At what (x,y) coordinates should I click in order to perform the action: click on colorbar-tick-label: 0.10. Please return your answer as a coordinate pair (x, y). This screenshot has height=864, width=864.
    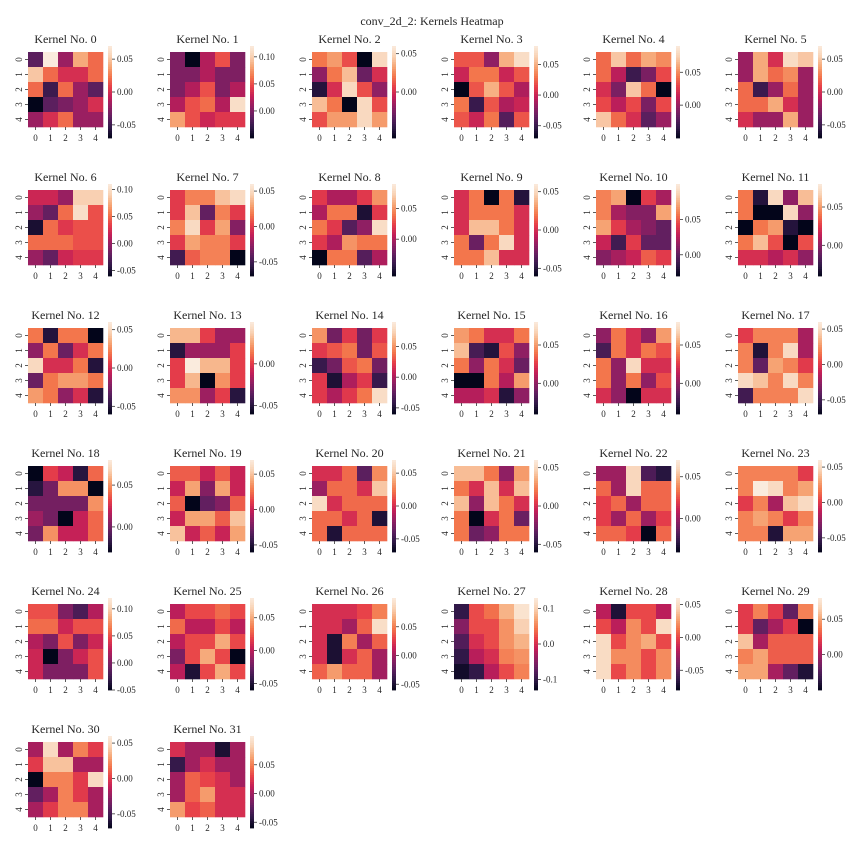
    Looking at the image, I should click on (125, 609).